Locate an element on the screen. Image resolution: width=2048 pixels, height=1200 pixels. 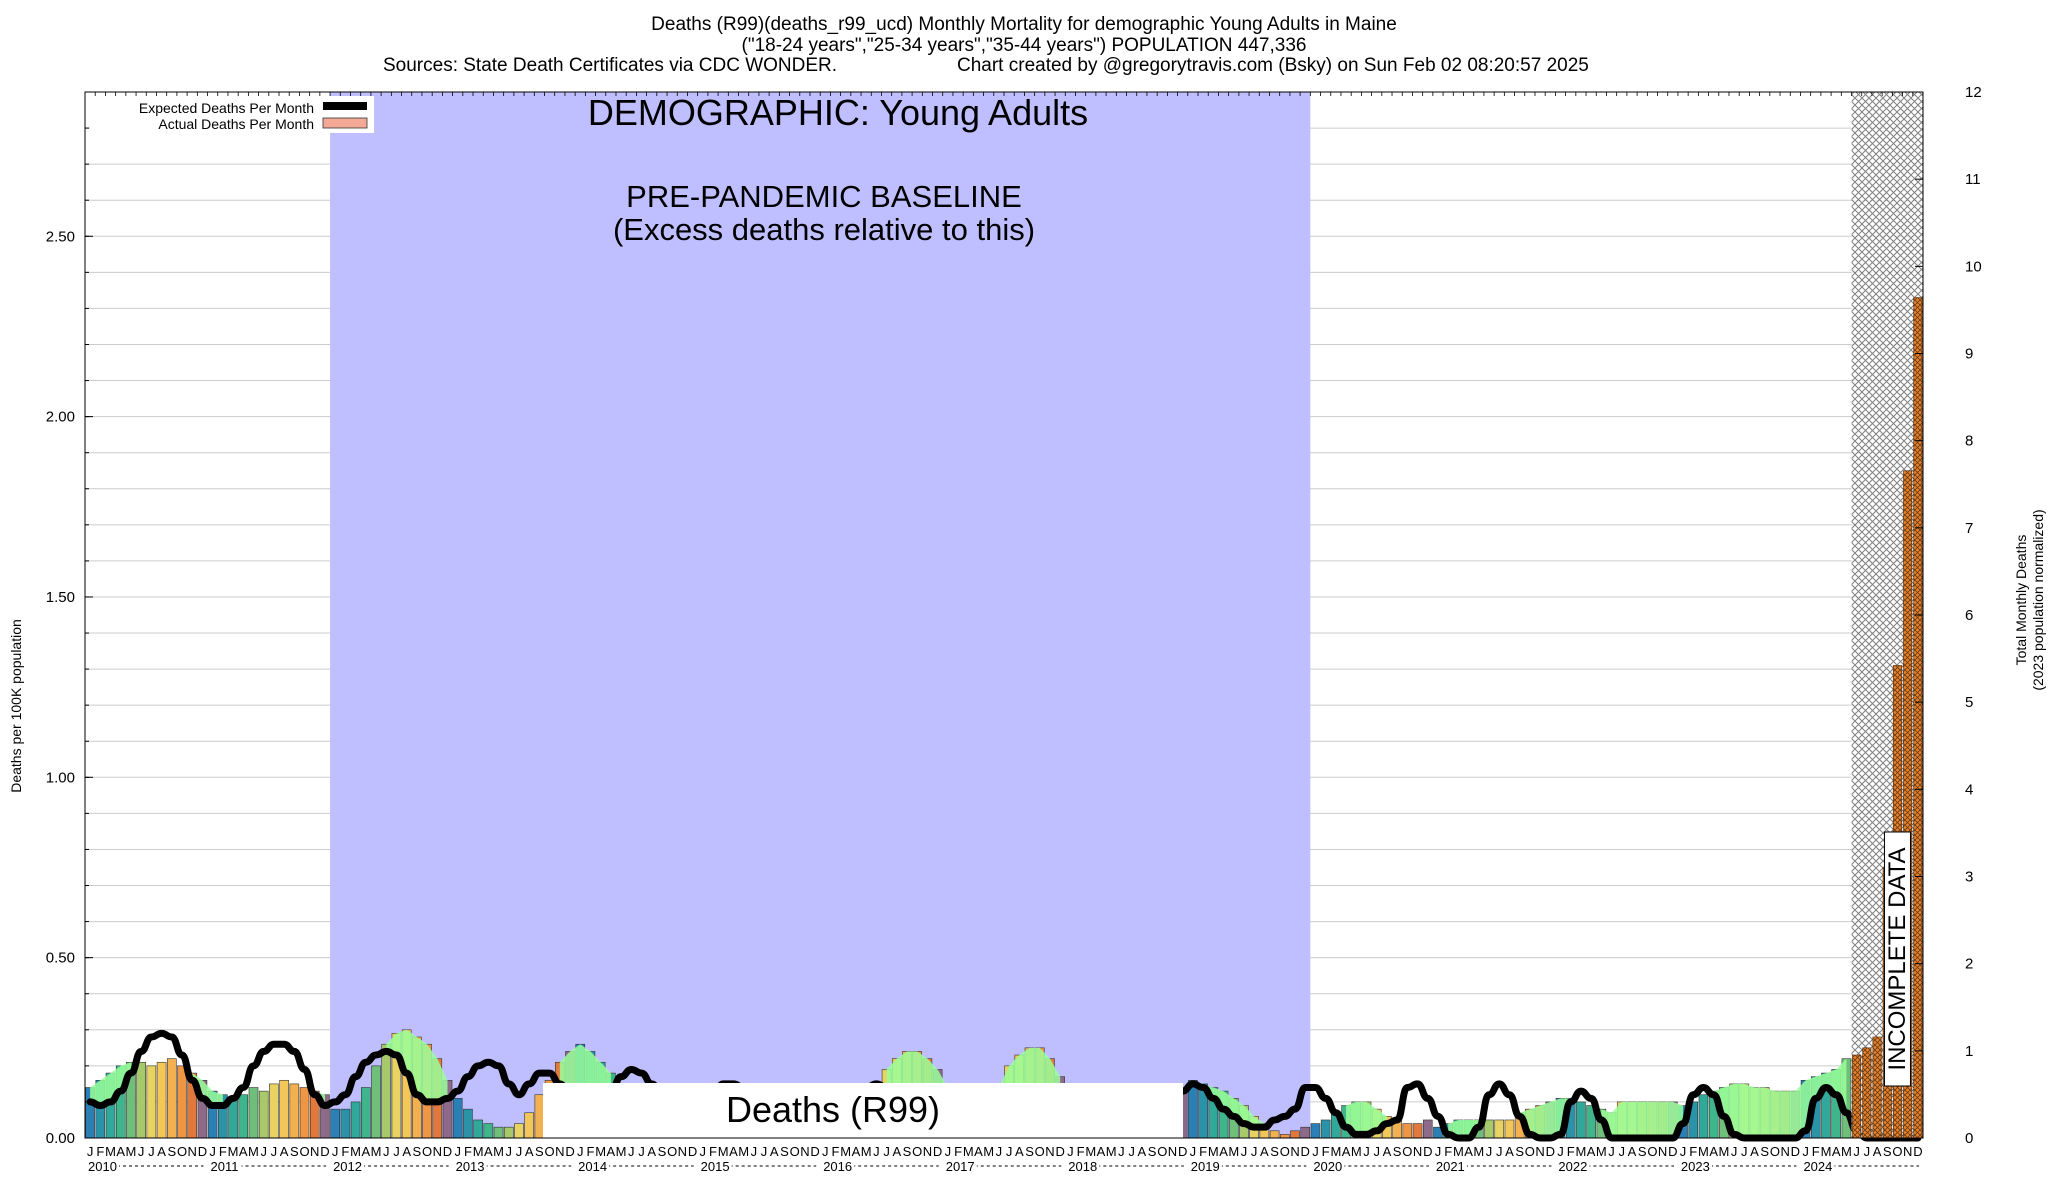
cause-label: Deaths (R99) is located at coordinates (833, 1109).